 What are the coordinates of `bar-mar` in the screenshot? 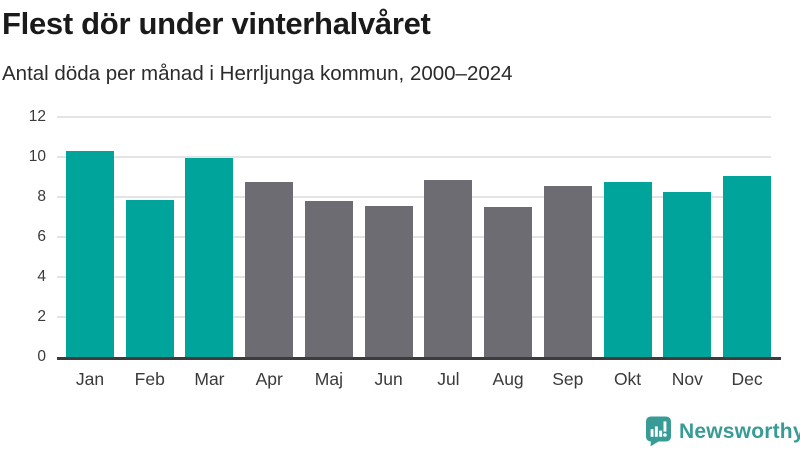 It's located at (209, 257).